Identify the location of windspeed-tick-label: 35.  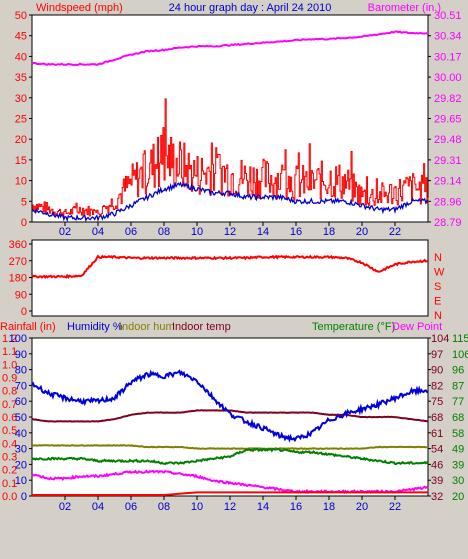
(21, 78).